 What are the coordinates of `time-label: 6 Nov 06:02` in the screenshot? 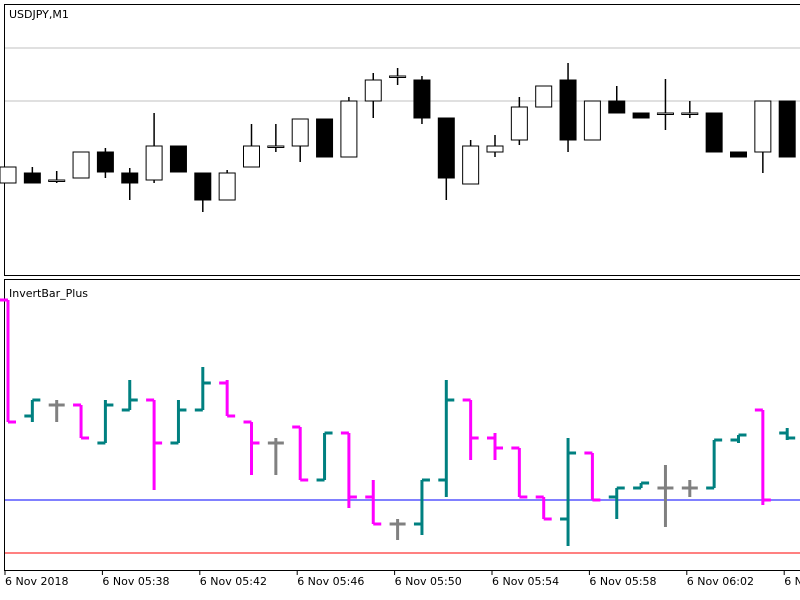 It's located at (720, 581).